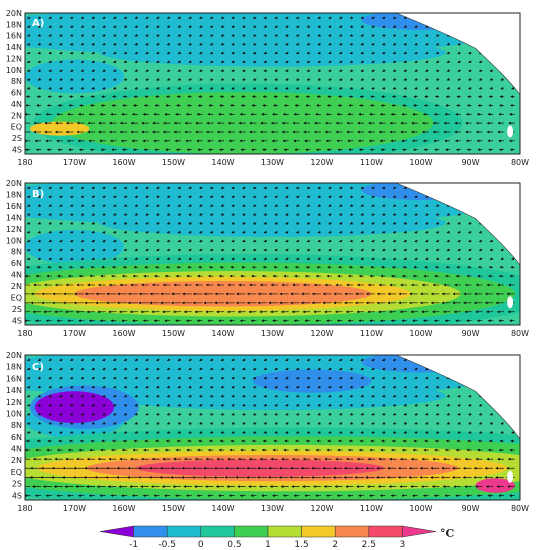 The width and height of the screenshot is (536, 550). What do you see at coordinates (16, 252) in the screenshot?
I see `lat-label: 8N` at bounding box center [16, 252].